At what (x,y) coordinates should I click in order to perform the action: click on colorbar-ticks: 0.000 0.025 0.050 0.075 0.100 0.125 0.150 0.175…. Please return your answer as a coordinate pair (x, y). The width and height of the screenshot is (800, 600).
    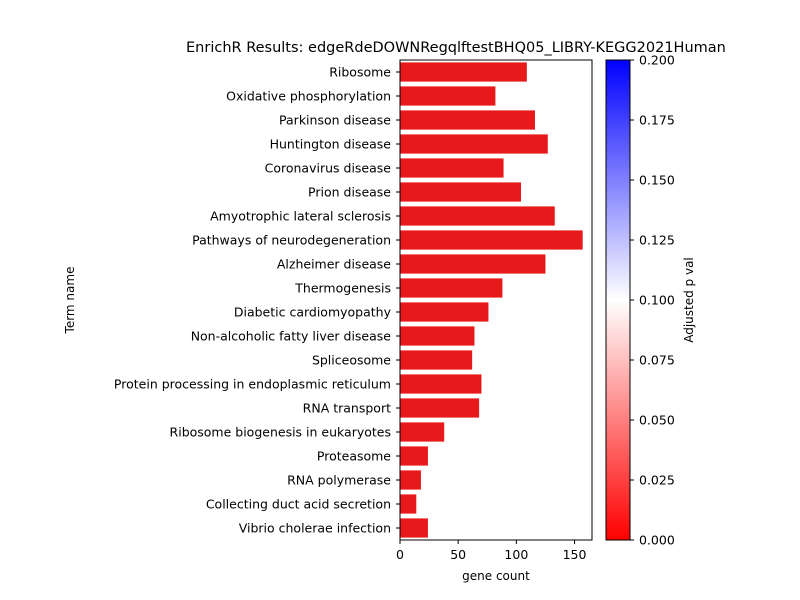
    Looking at the image, I should click on (652, 300).